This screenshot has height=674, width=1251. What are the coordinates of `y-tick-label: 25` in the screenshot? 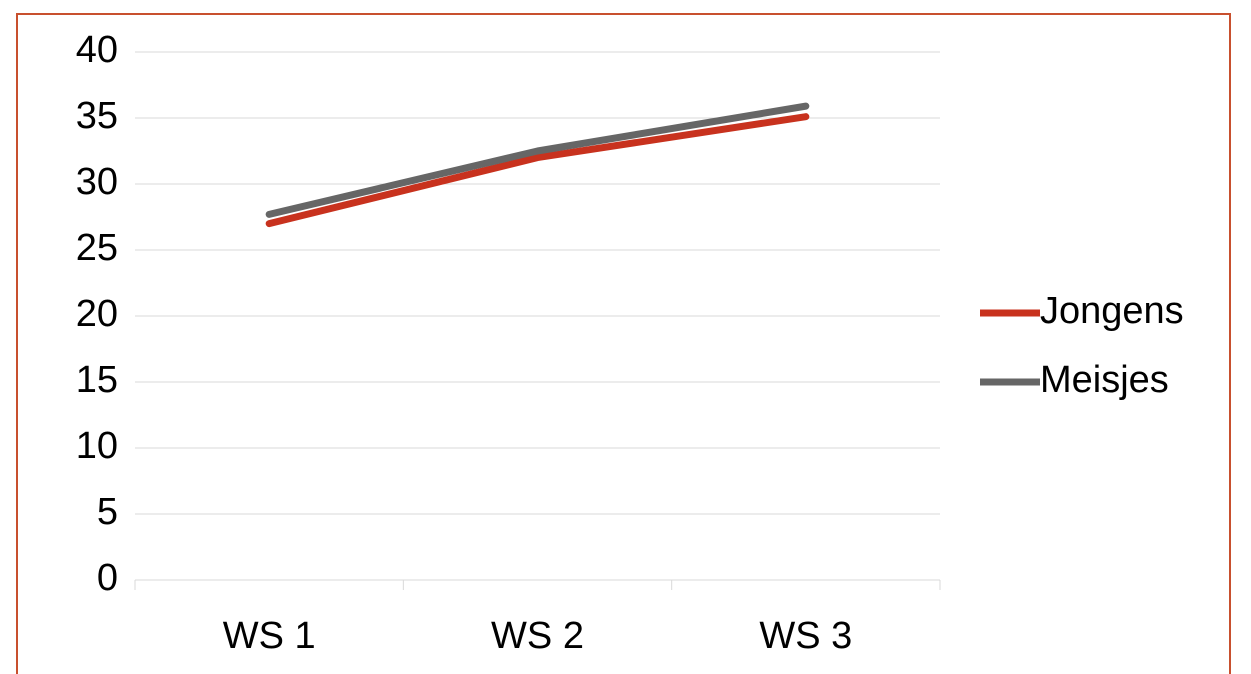 It's located at (97, 248).